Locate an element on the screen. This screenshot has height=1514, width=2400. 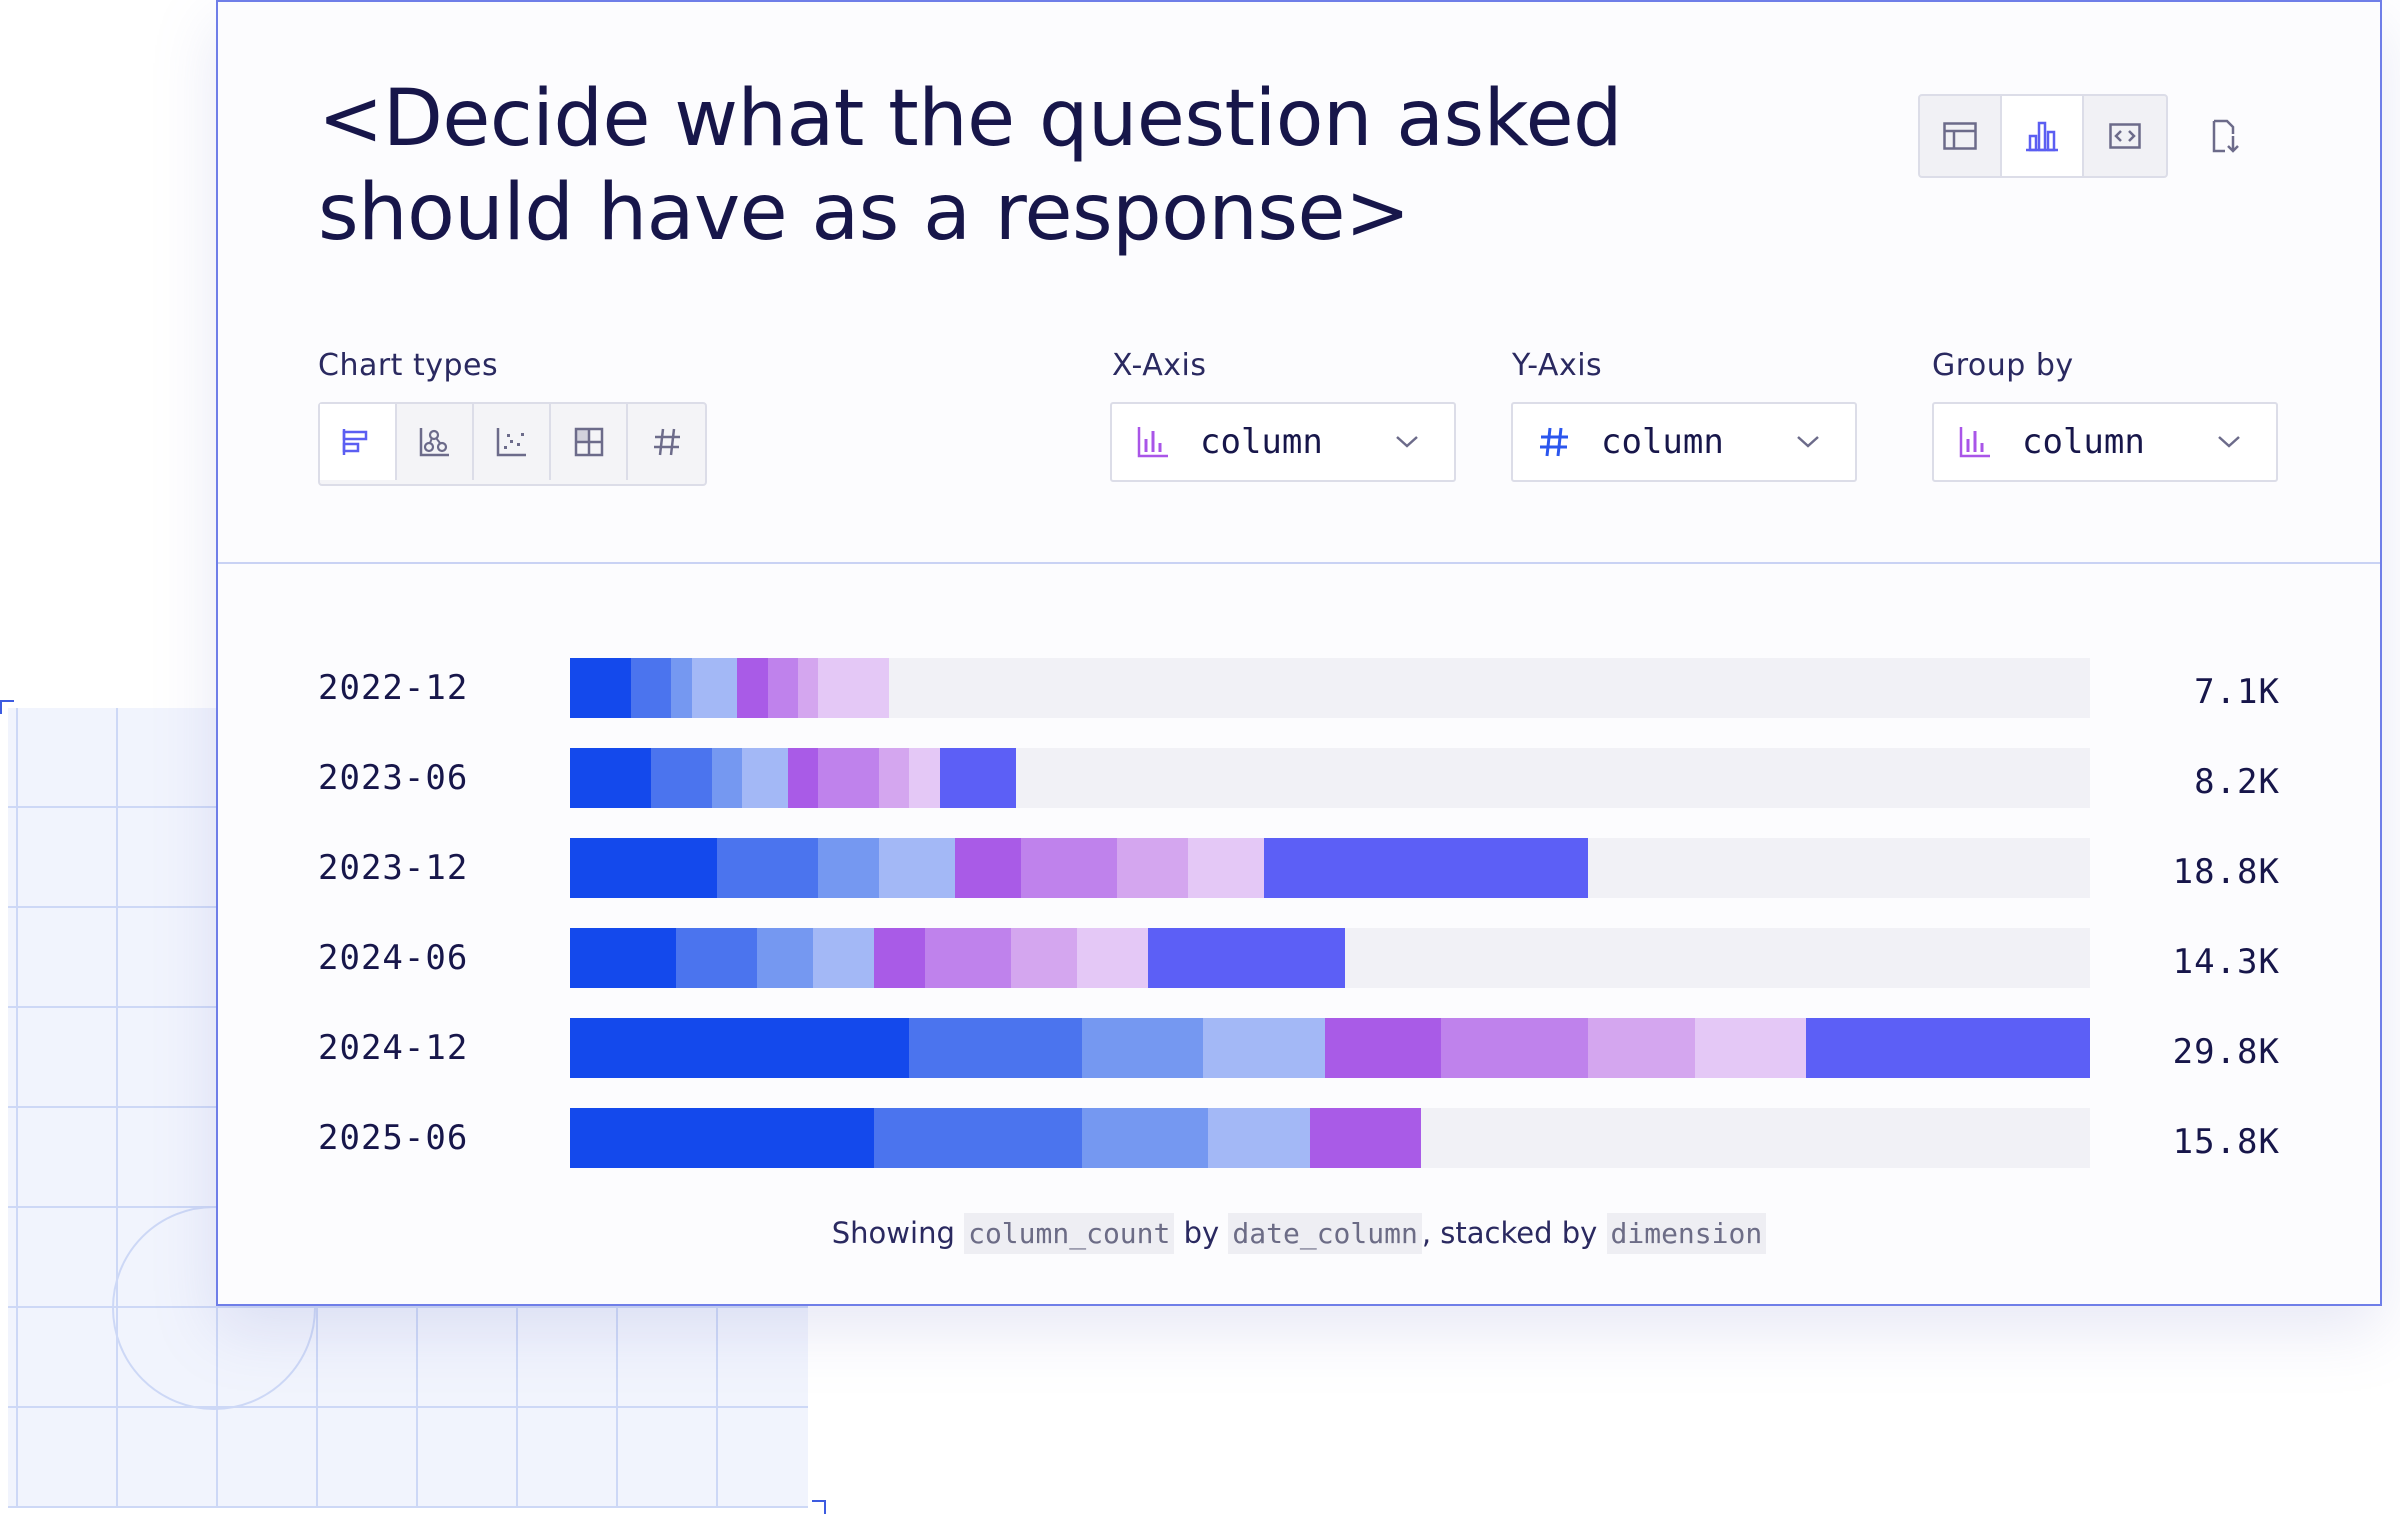
chart-type-number is located at coordinates (666, 442).